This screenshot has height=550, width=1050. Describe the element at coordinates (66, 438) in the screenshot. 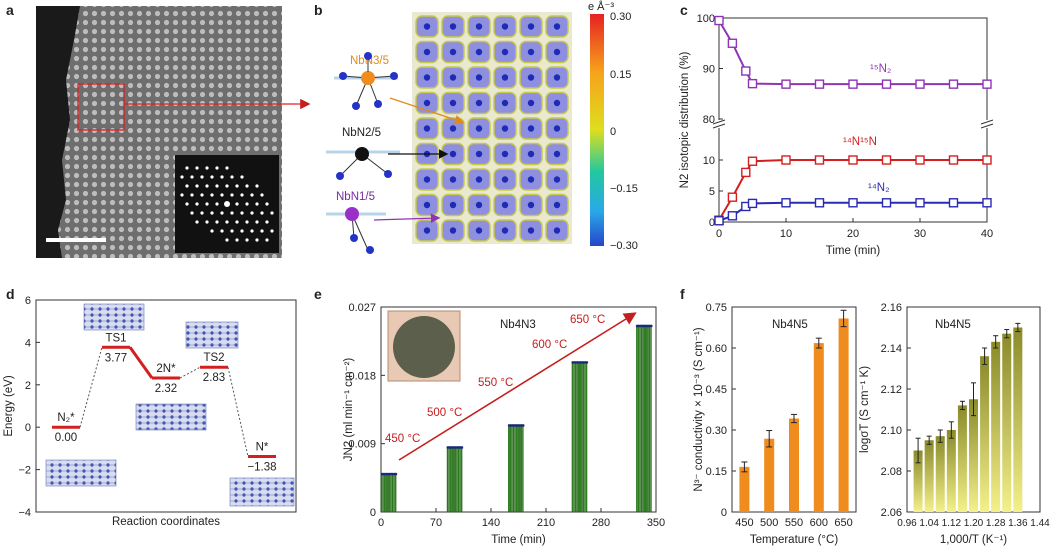

I see `energy-value: 0.00` at that location.